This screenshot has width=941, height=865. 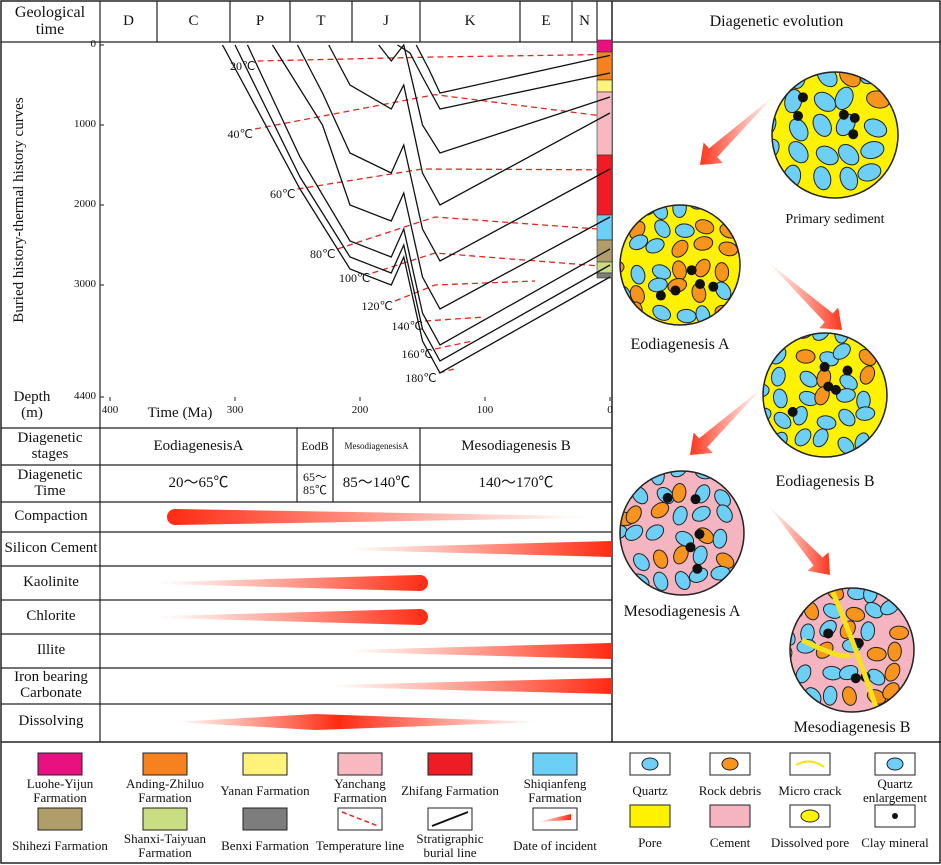 What do you see at coordinates (51, 548) in the screenshot?
I see `process-label: Silicon Cement` at bounding box center [51, 548].